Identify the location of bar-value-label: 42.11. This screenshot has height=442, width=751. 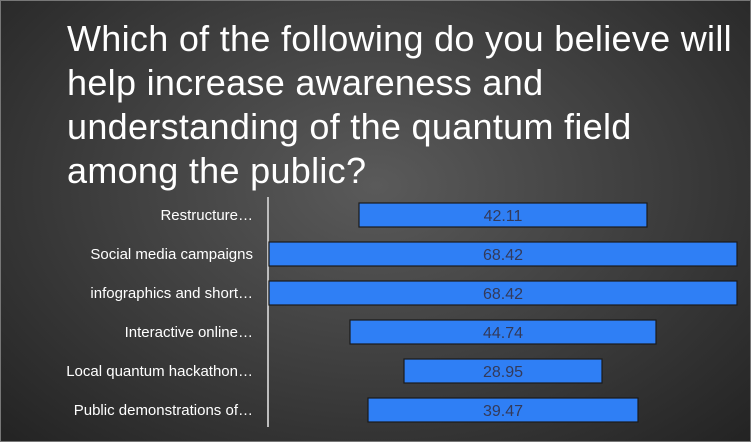
(503, 216).